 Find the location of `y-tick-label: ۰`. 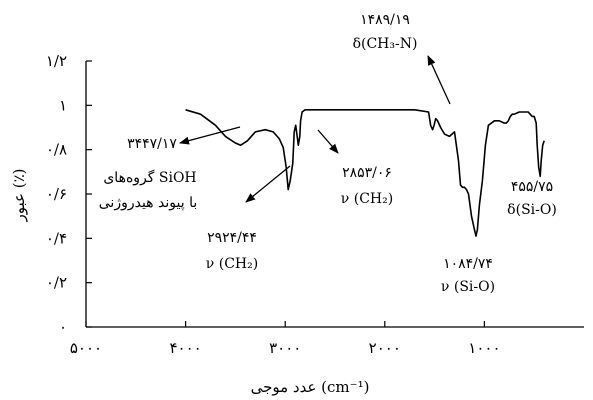

y-tick-label: ۰ is located at coordinates (63, 327).